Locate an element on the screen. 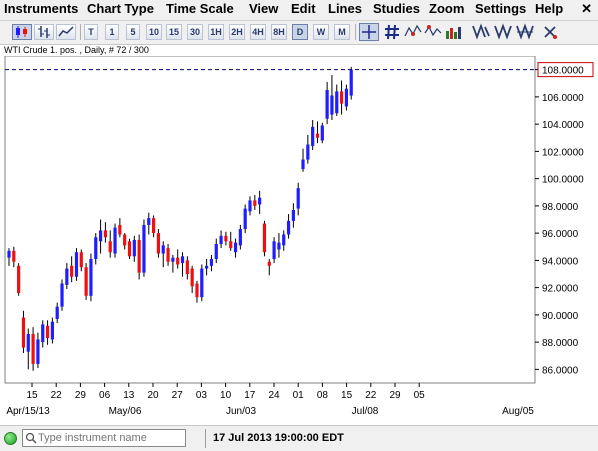  y-tick-label: 94.0000 is located at coordinates (560, 261).